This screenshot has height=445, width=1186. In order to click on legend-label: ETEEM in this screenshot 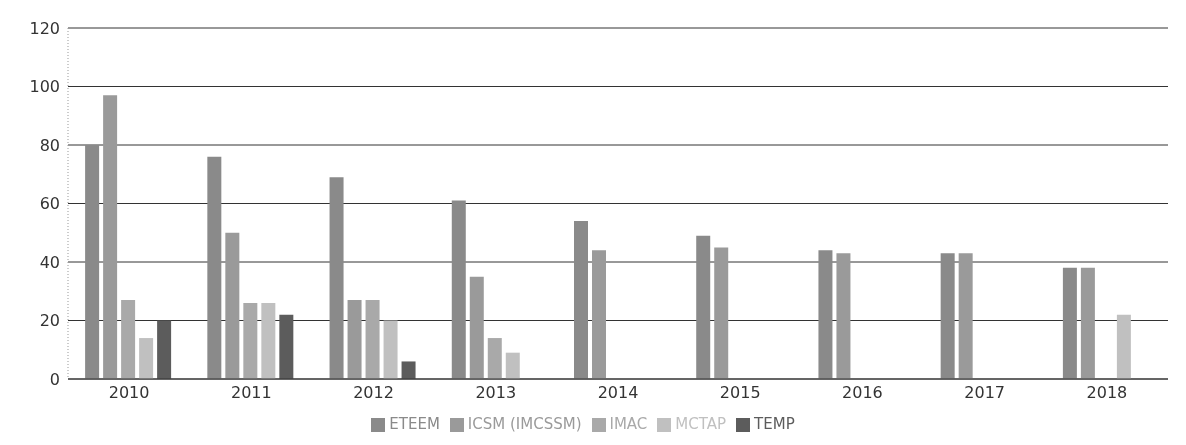, I will do `click(414, 424)`.